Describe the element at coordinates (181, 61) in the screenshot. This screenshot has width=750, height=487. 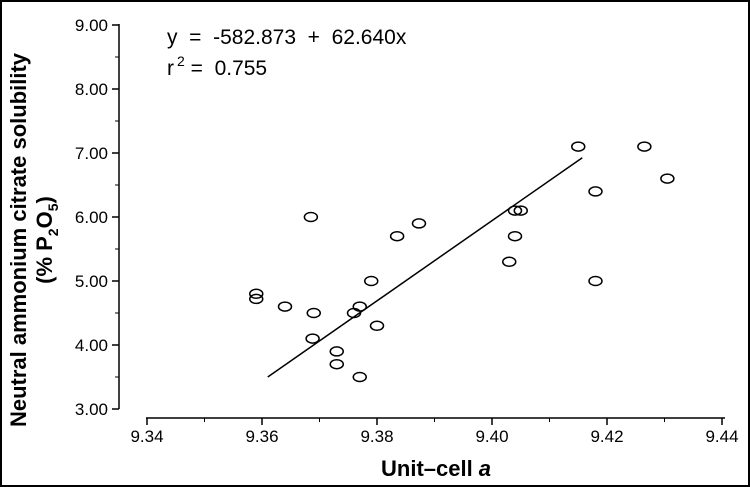
I see `r-squared-superscript: 2` at that location.